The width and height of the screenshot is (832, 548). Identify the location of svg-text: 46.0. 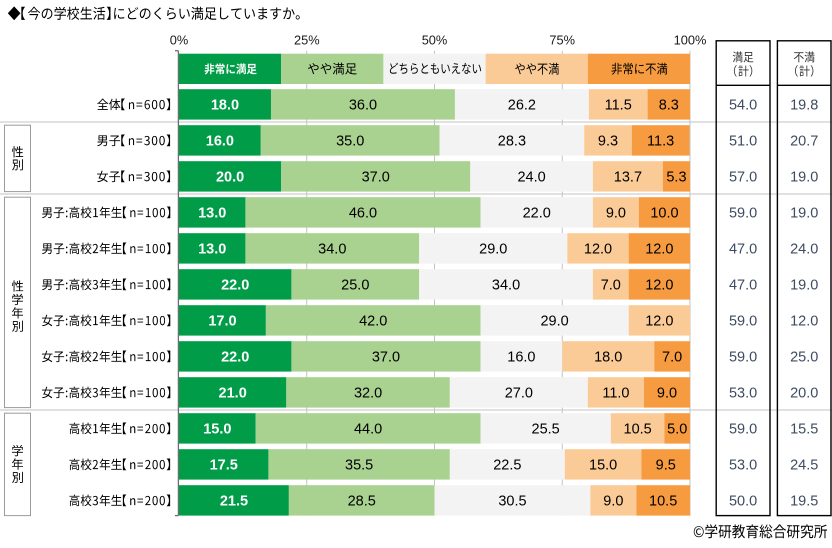
(363, 213).